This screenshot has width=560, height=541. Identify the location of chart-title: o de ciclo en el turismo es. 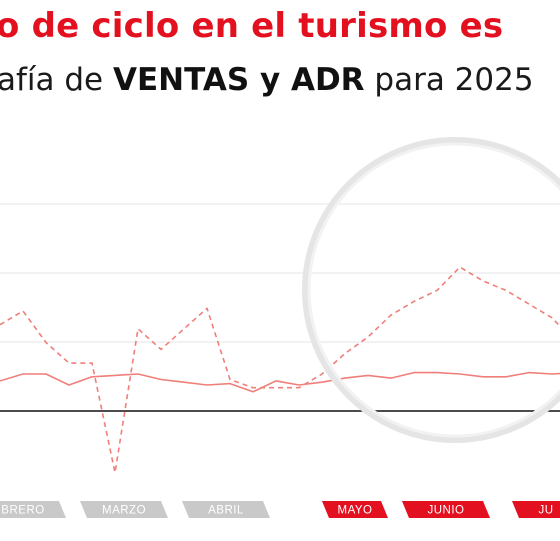
(252, 26).